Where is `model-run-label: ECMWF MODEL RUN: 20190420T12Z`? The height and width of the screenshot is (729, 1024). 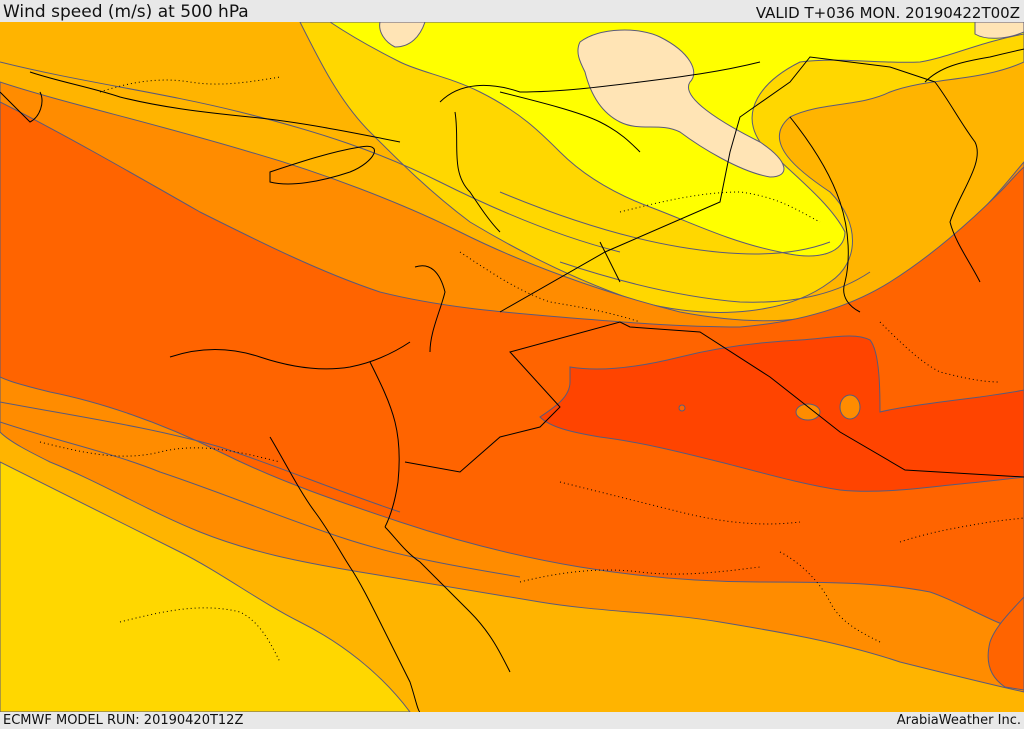 model-run-label: ECMWF MODEL RUN: 20190420T12Z is located at coordinates (123, 720).